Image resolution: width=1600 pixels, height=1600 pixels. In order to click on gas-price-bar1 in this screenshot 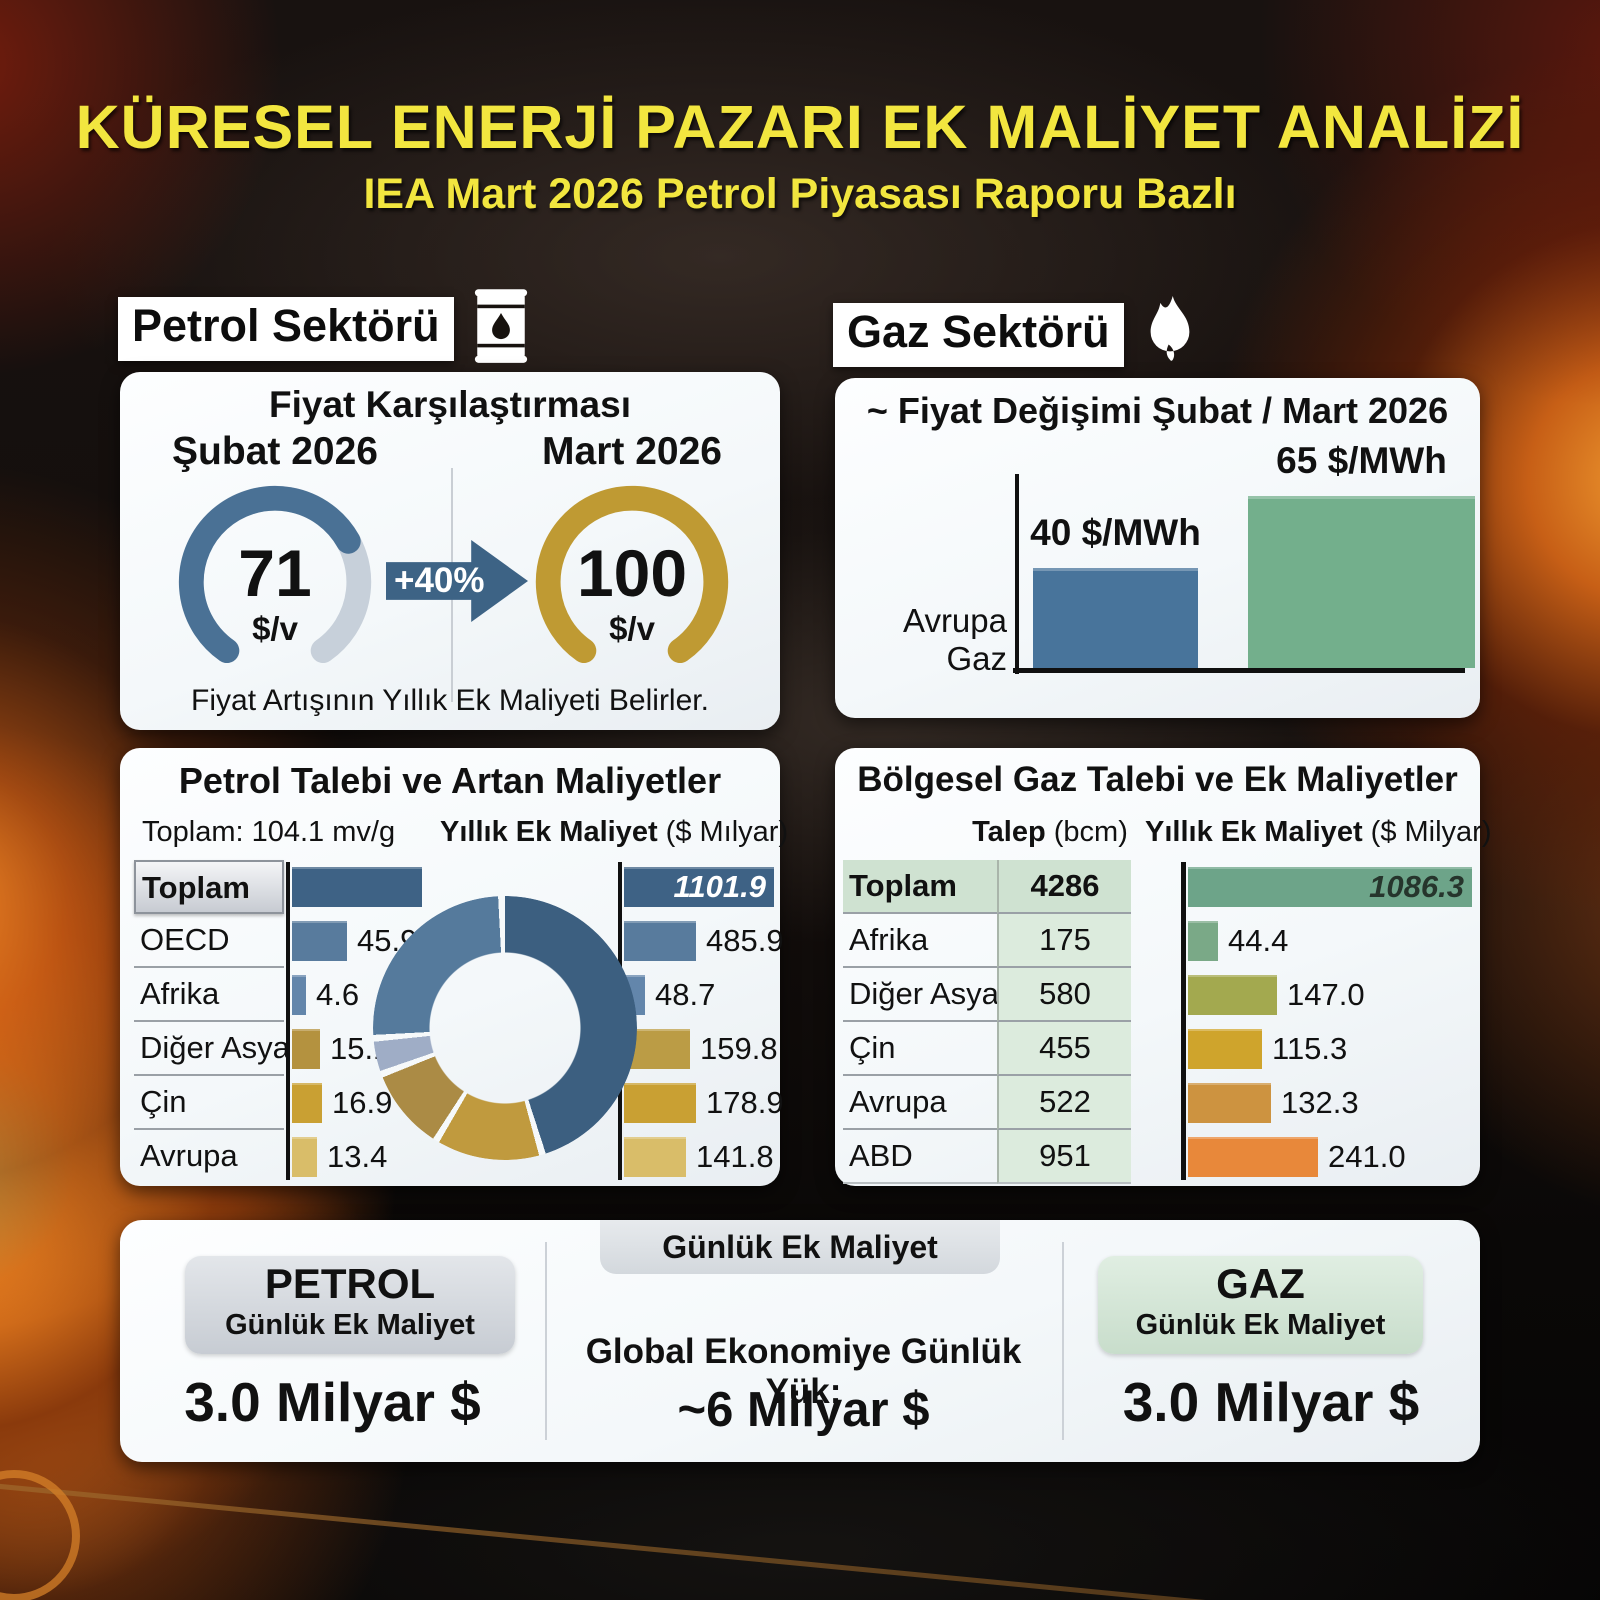, I will do `click(1115, 618)`.